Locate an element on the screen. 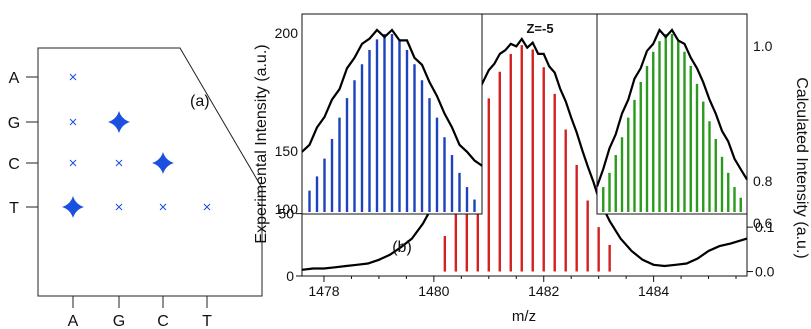 The width and height of the screenshot is (811, 329). inset-right-bars is located at coordinates (672, 123).